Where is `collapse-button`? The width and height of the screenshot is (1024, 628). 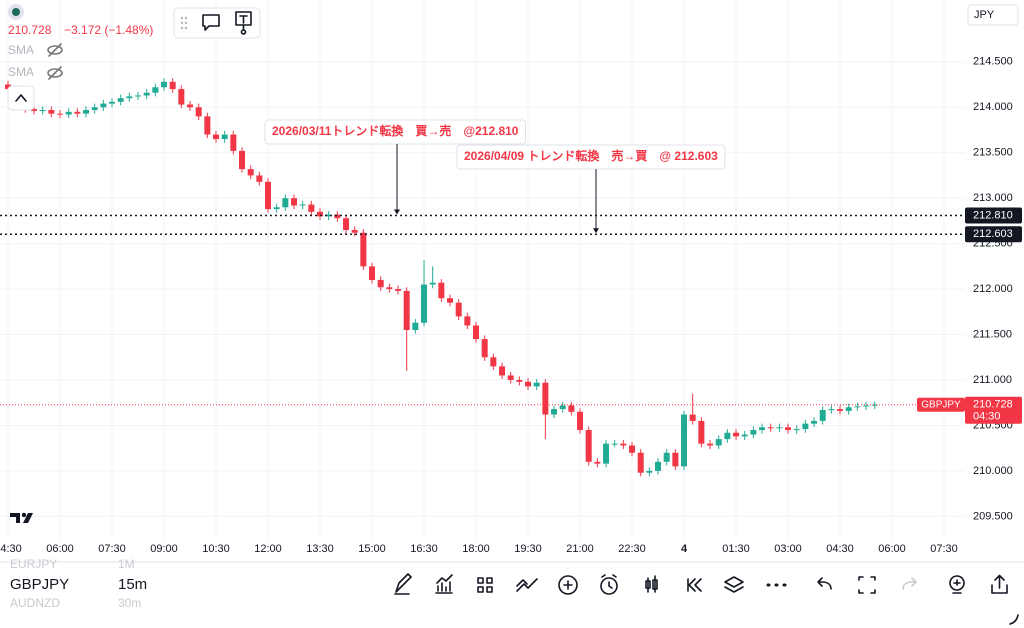
collapse-button is located at coordinates (21, 98).